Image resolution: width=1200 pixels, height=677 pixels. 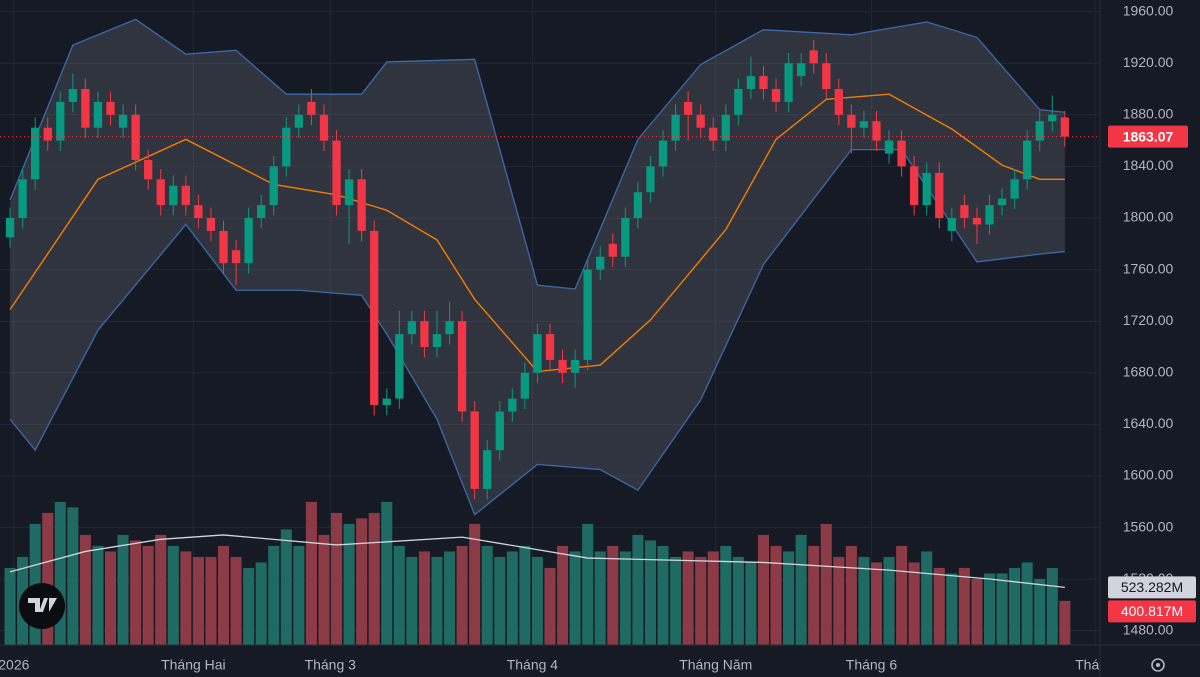 What do you see at coordinates (1148, 268) in the screenshot?
I see `y-tick-label: 1760.00` at bounding box center [1148, 268].